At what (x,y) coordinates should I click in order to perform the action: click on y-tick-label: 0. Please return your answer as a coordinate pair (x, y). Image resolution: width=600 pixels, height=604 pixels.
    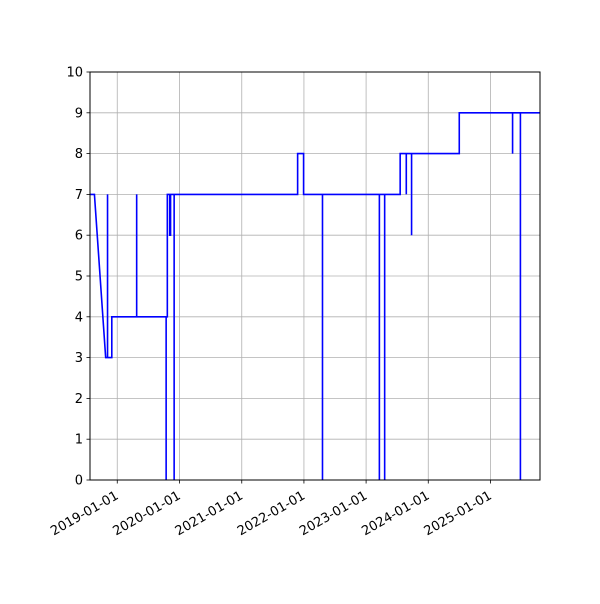
    Looking at the image, I should click on (79, 481).